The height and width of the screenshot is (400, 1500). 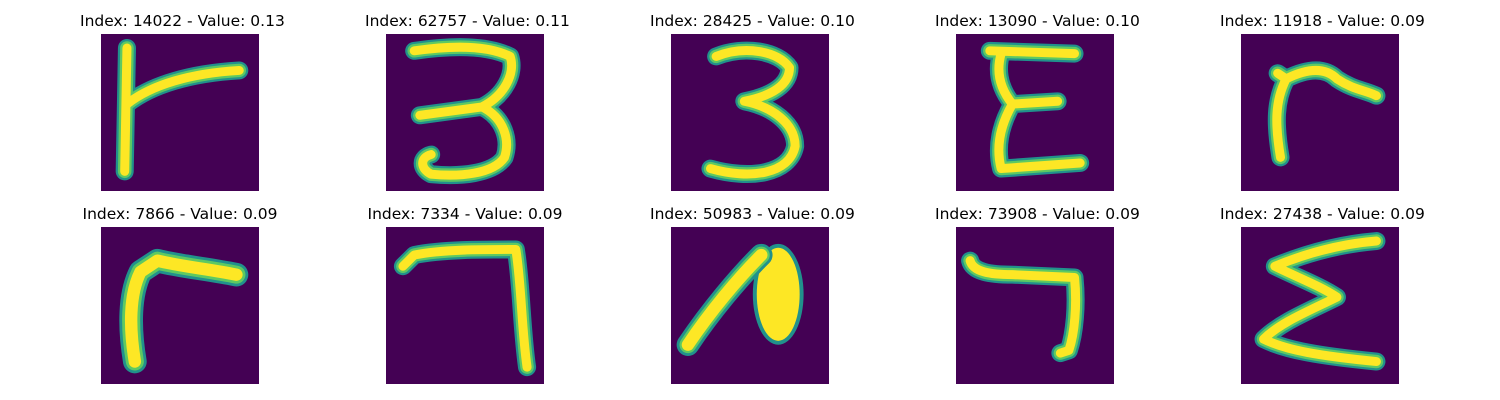 I want to click on panel-title: Index: 11918 - Value: 0.09, so click(x=1322, y=21).